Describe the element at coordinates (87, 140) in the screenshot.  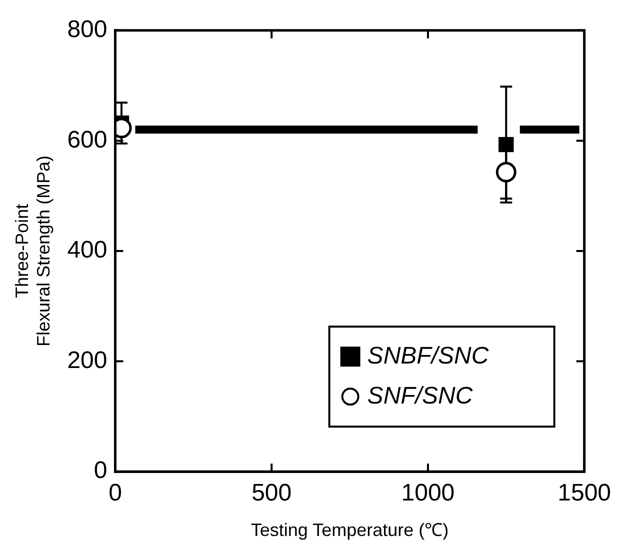
I see `y-tick-label: 600` at that location.